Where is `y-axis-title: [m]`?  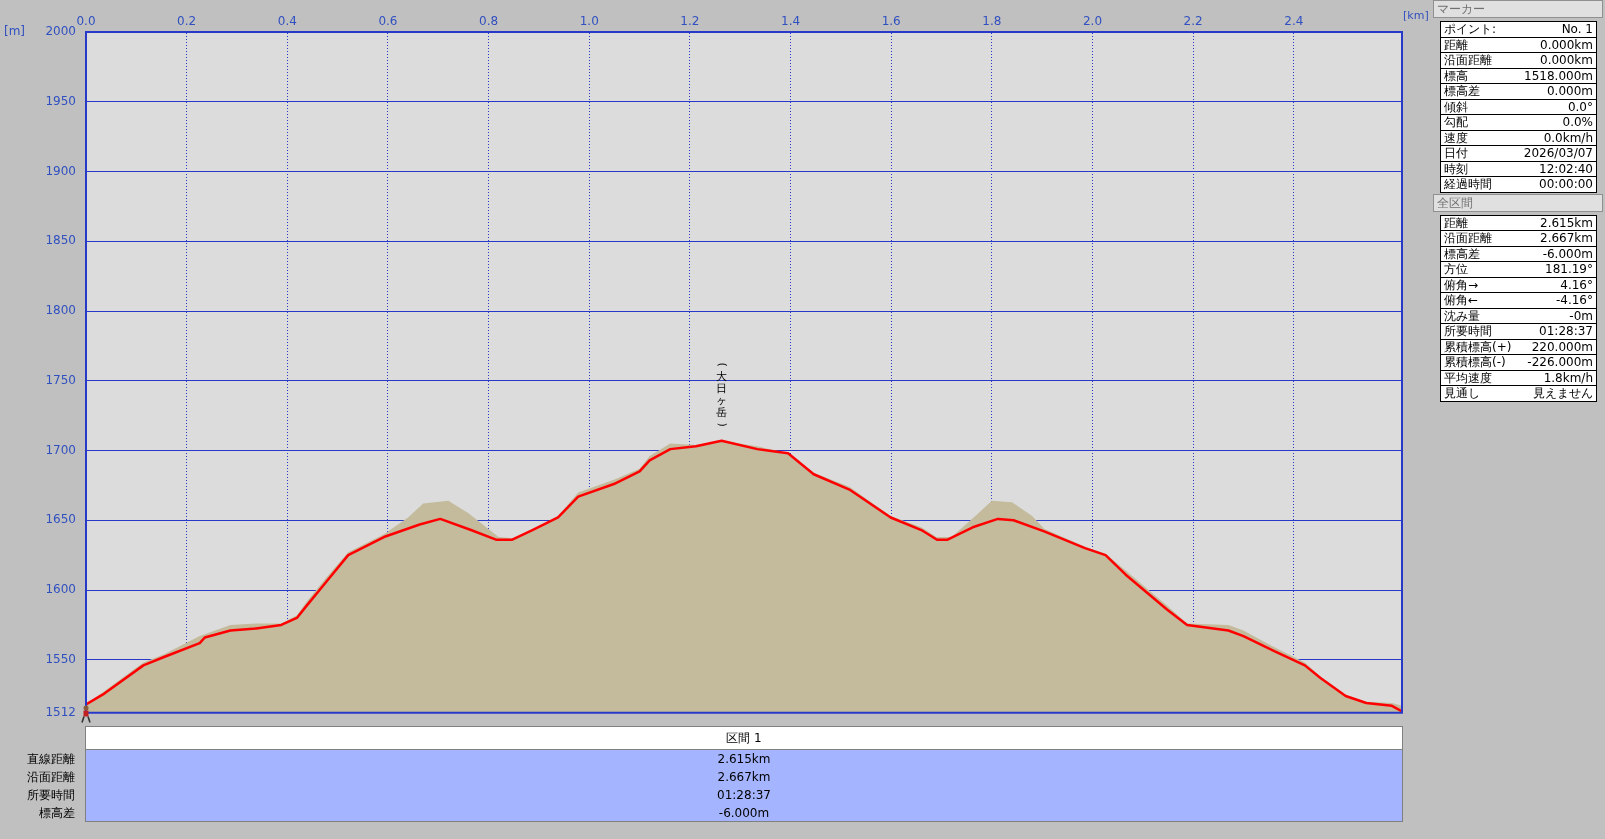
y-axis-title: [m] is located at coordinates (15, 31).